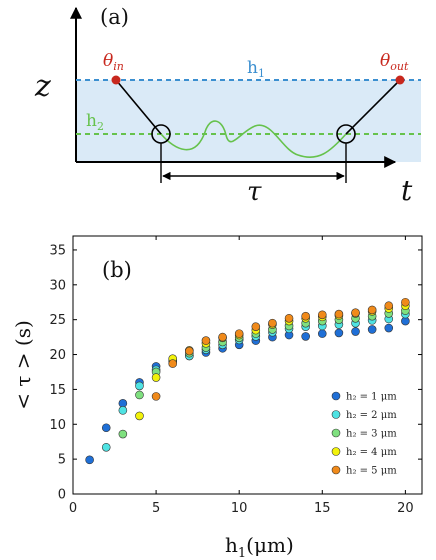 The height and width of the screenshot is (560, 436). I want to click on theta-in-point, so click(116, 80).